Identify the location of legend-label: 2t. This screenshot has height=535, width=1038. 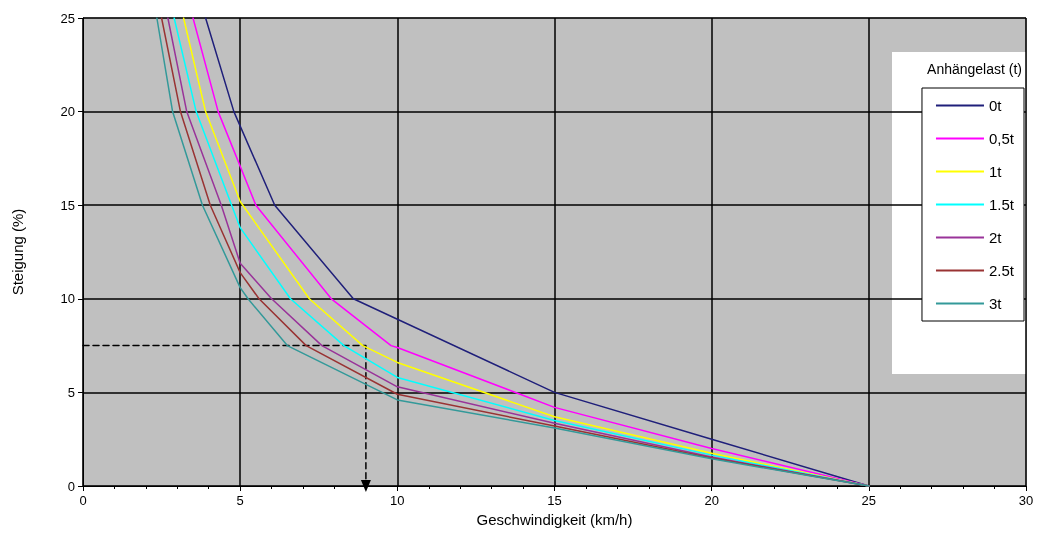
(995, 237).